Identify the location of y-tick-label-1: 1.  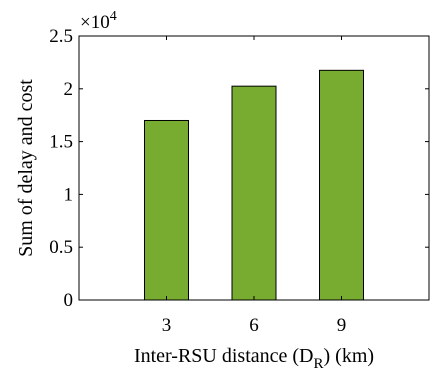
(69, 194).